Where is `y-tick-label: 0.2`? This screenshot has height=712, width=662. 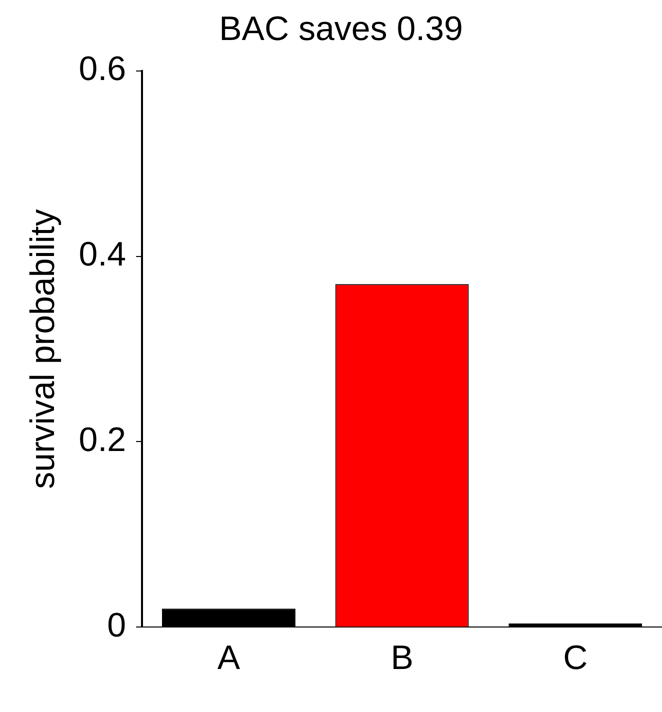 y-tick-label: 0.2 is located at coordinates (102, 440).